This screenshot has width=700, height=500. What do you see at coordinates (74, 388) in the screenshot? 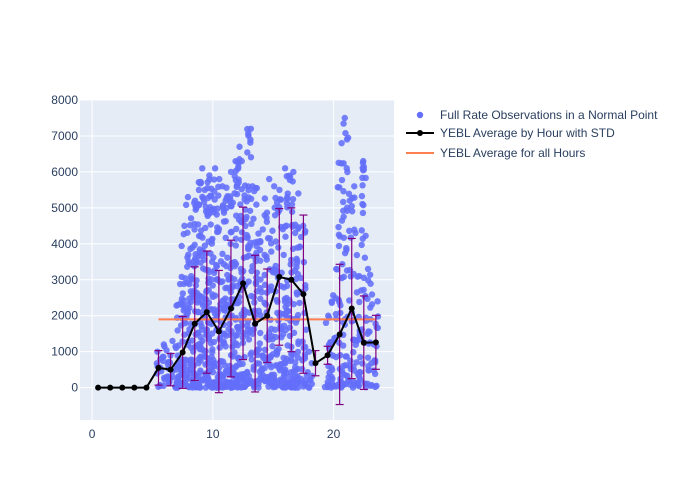
I see `y-tick-label: 0` at bounding box center [74, 388].